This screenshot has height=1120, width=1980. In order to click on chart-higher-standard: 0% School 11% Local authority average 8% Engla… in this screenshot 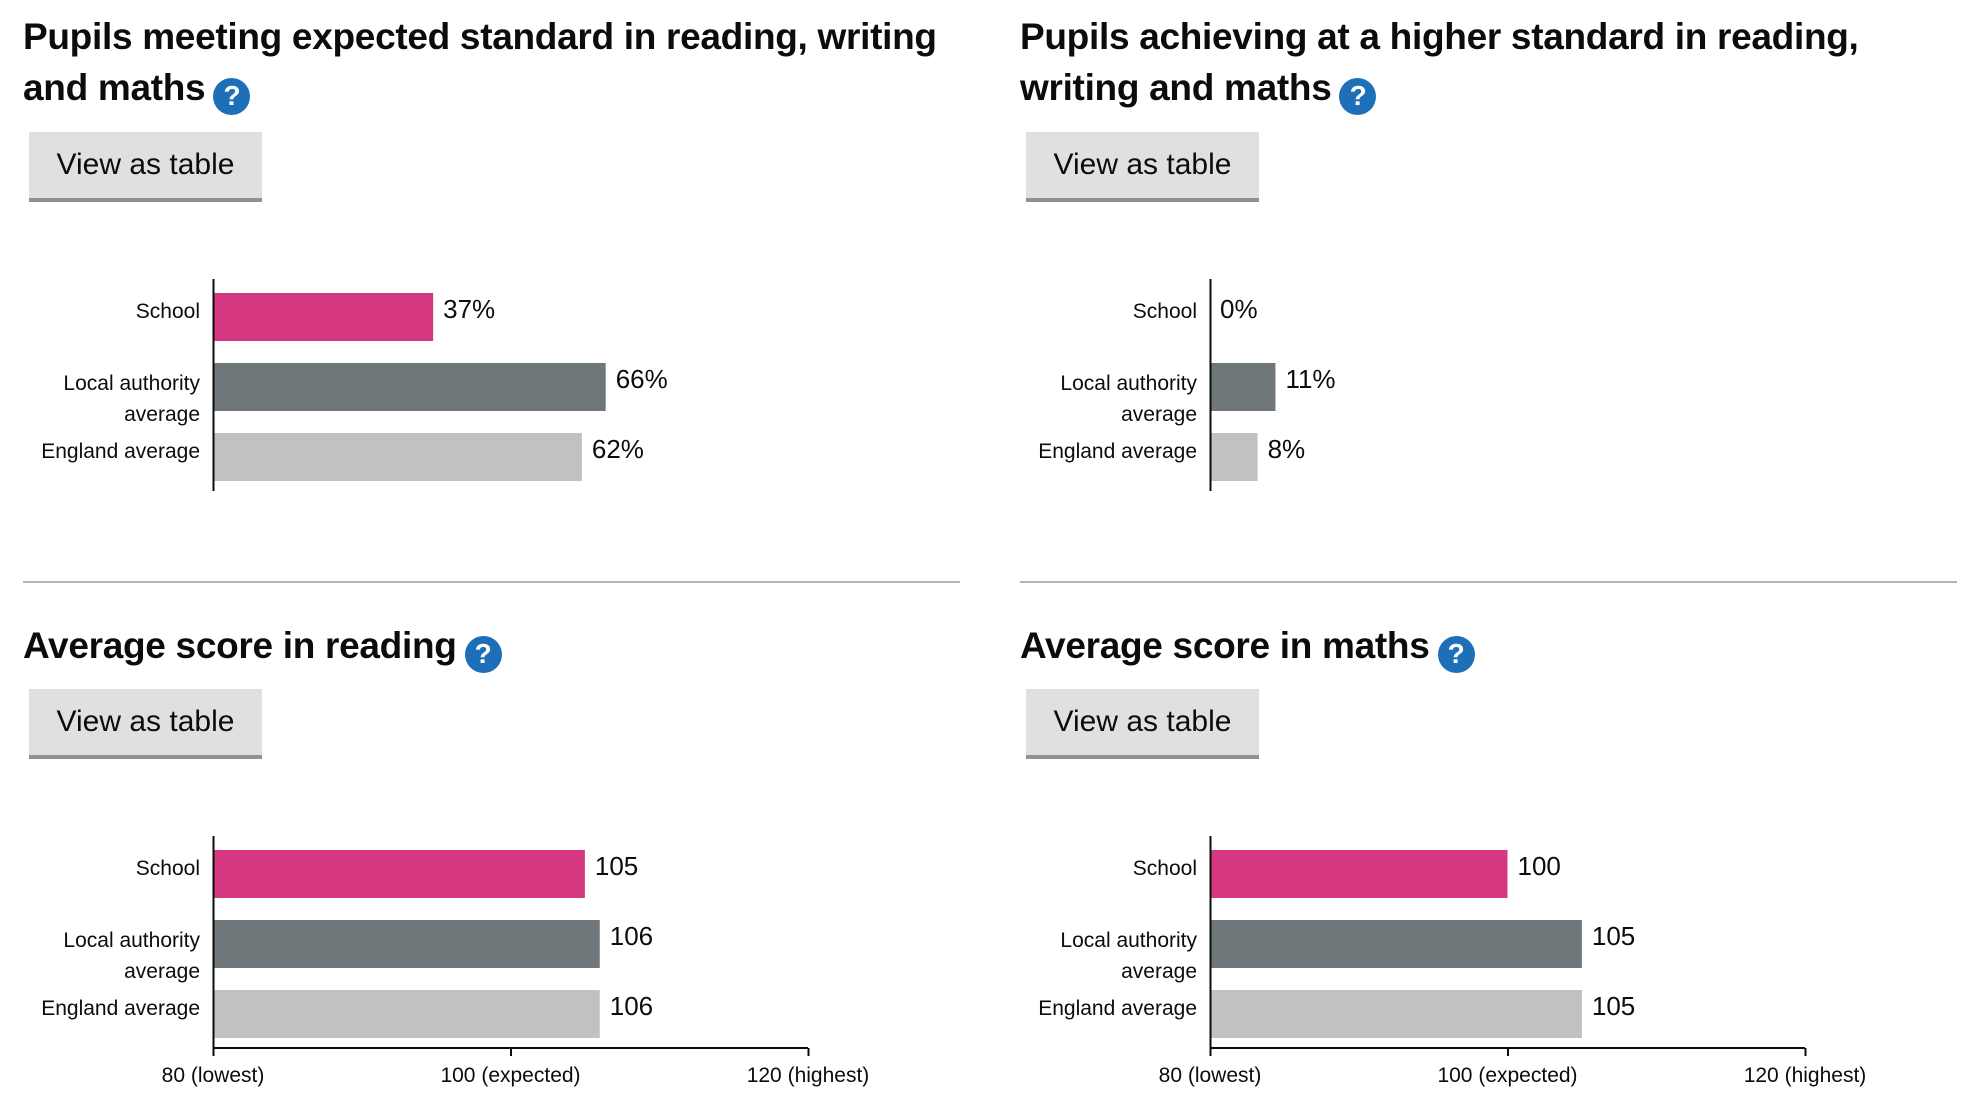, I will do `click(1187, 385)`.